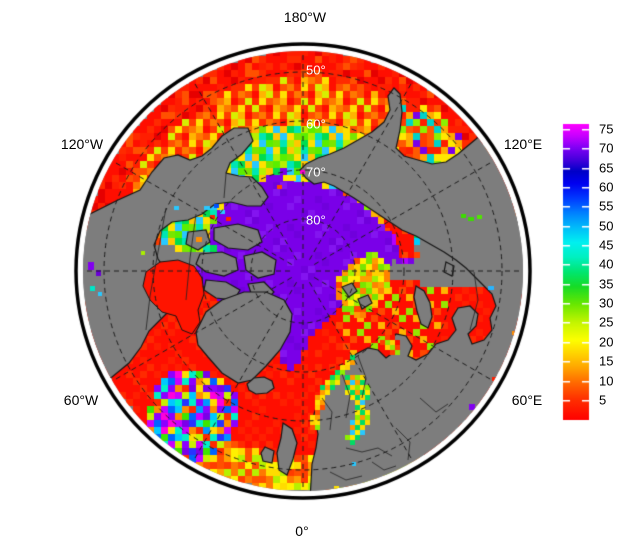 This screenshot has width=625, height=552. I want to click on colorbar-tick-label: 30, so click(606, 303).